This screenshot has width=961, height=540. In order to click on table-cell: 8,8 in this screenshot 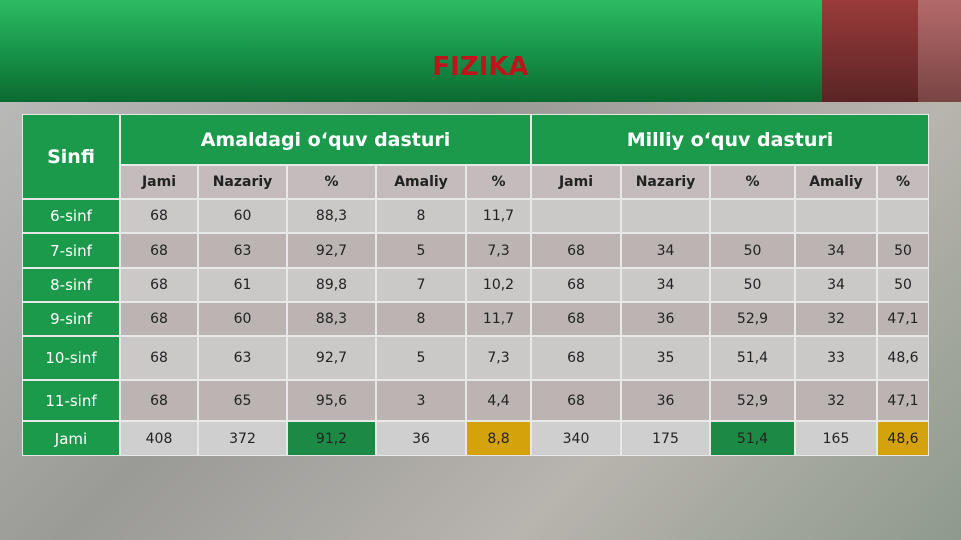, I will do `click(498, 438)`.